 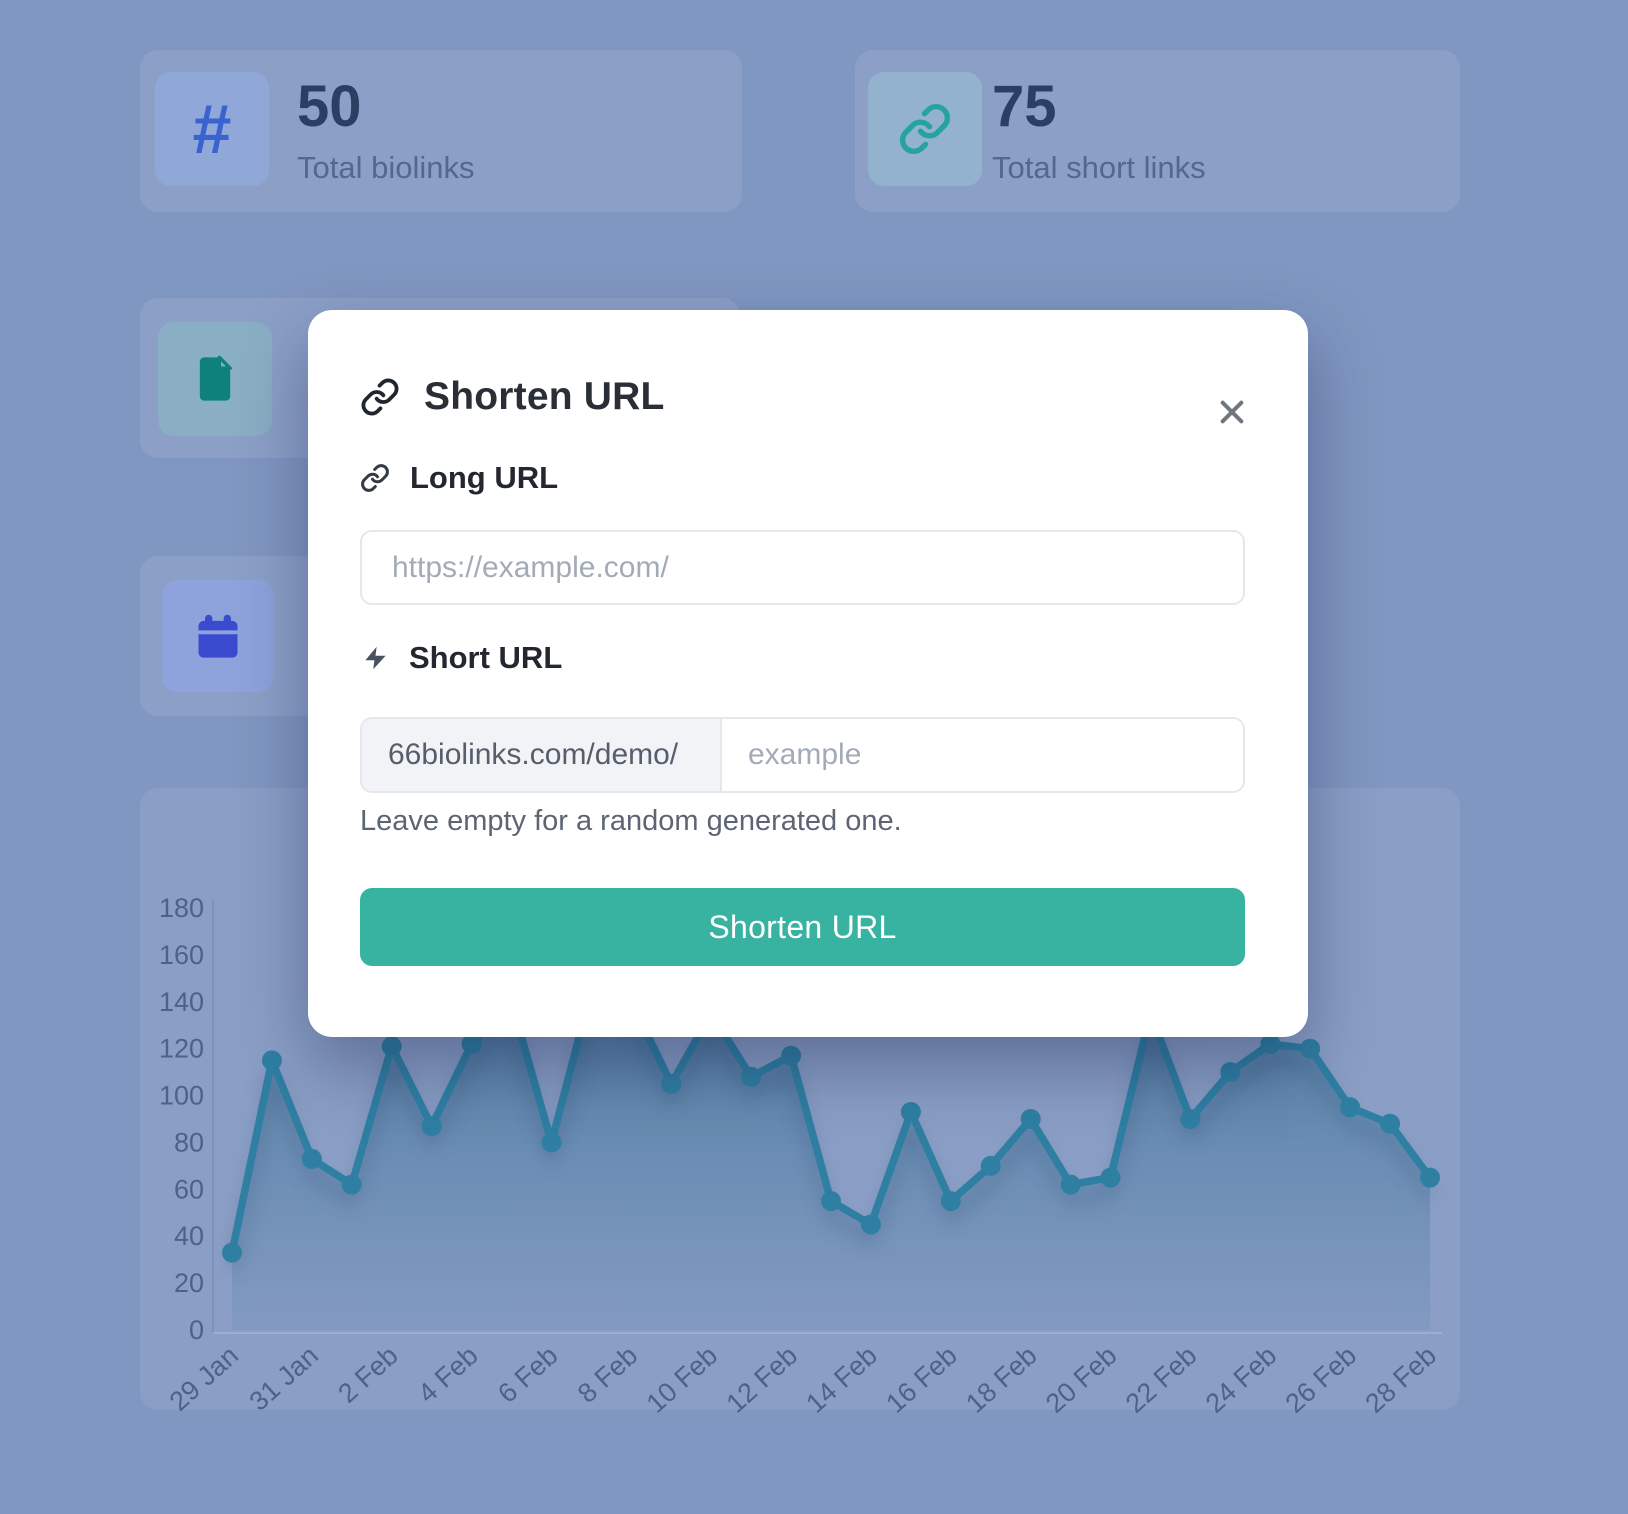 What do you see at coordinates (386, 167) in the screenshot?
I see `total-biolinks-label: Total biolinks` at bounding box center [386, 167].